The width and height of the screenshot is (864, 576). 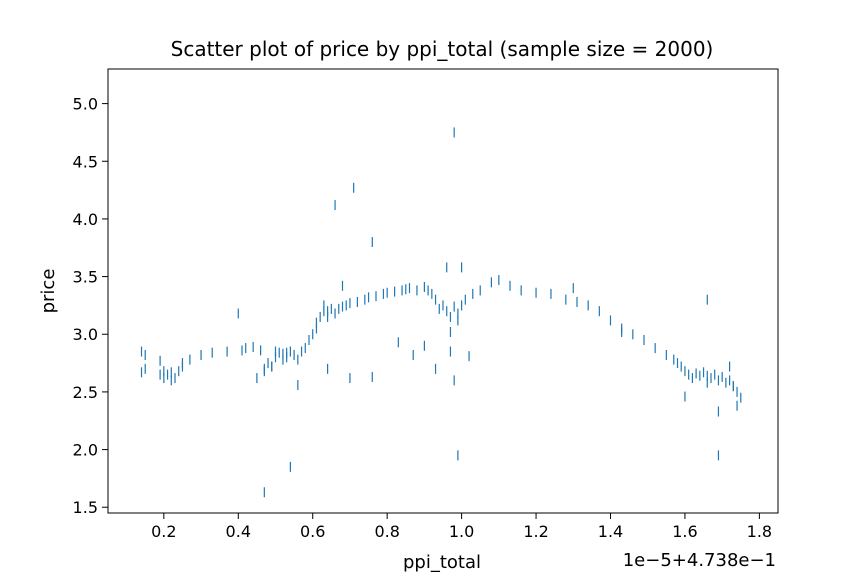 I want to click on y-tick-label: 3.0, so click(x=85, y=334).